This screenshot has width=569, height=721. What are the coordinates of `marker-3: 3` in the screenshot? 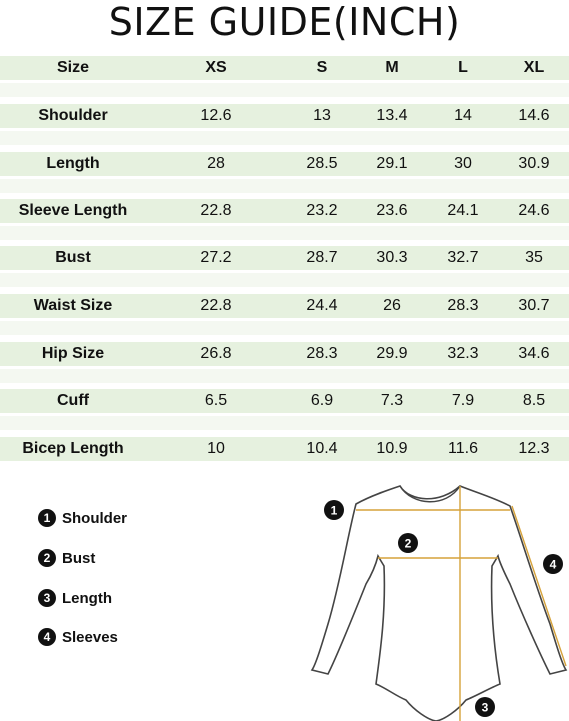 It's located at (485, 707).